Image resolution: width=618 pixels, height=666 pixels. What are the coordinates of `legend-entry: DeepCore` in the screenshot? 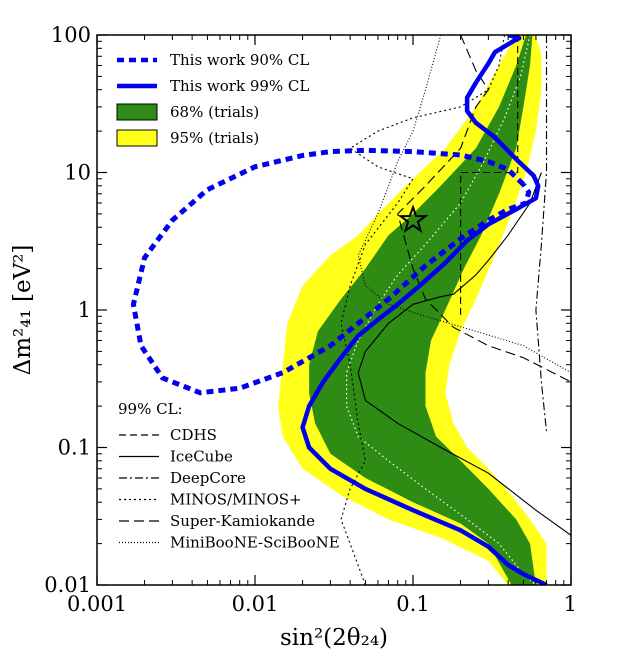 It's located at (182, 478).